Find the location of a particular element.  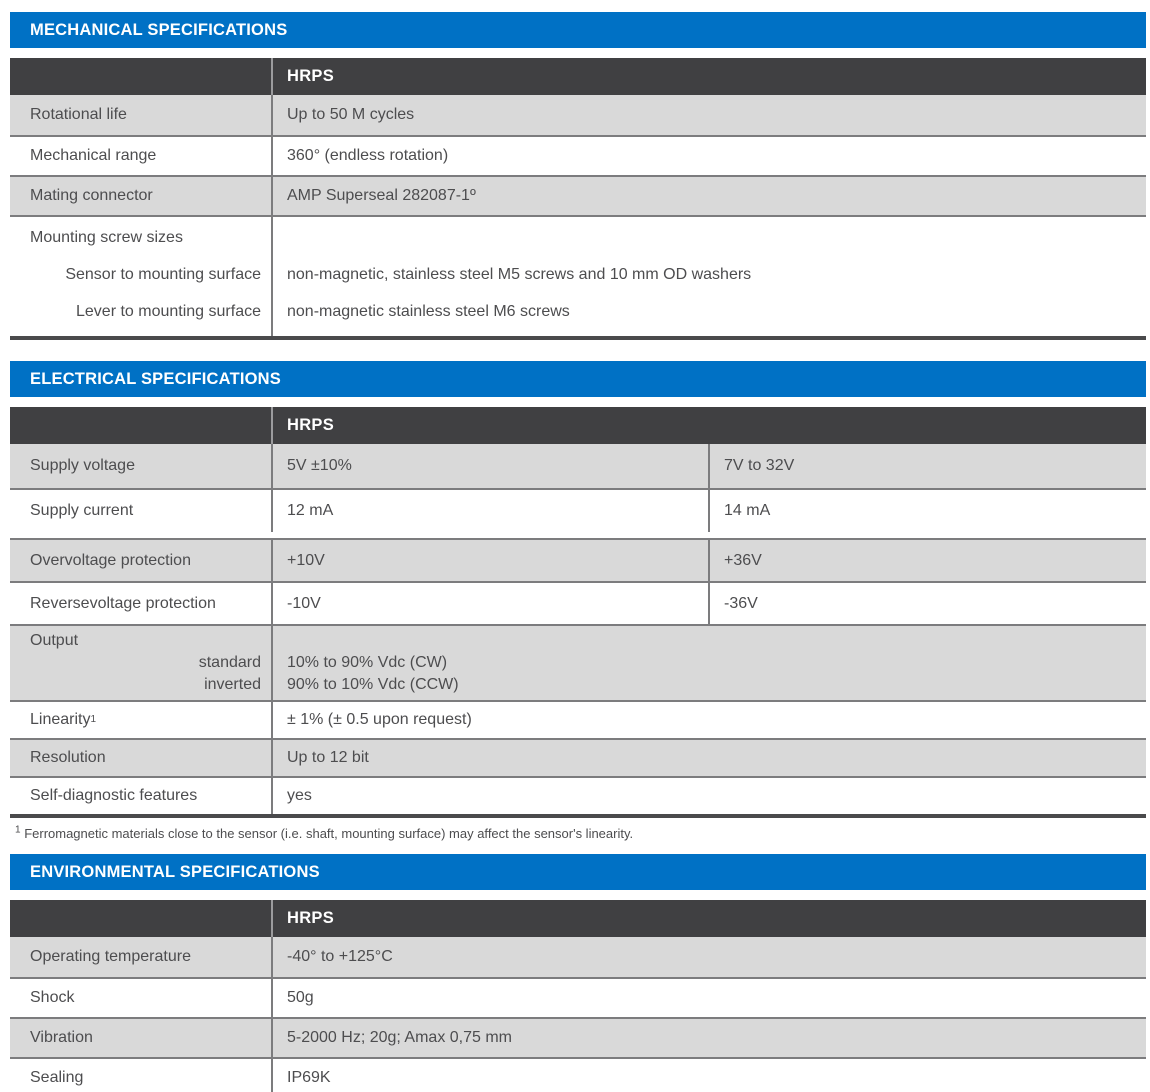

spec-value: yes is located at coordinates (299, 795).